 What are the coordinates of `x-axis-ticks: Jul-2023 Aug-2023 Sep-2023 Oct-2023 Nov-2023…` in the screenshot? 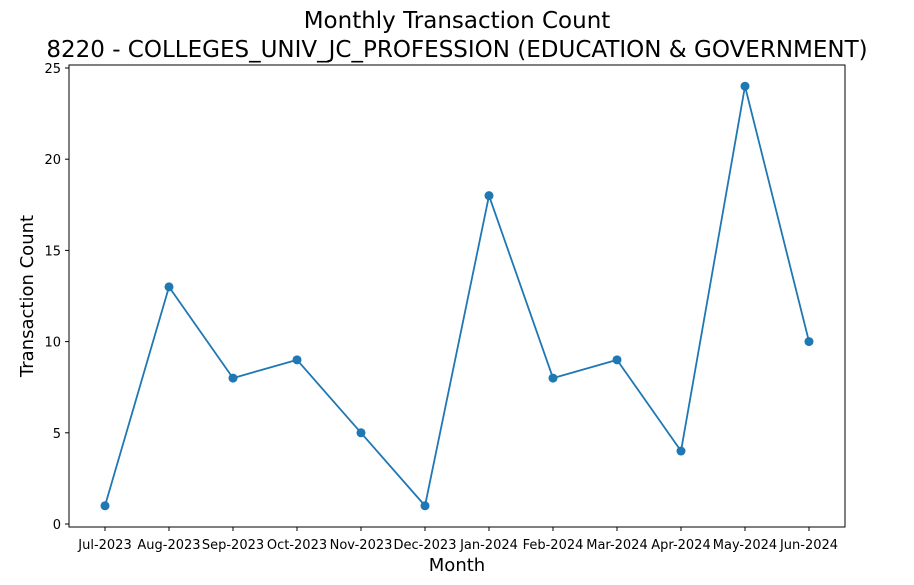 It's located at (457, 540).